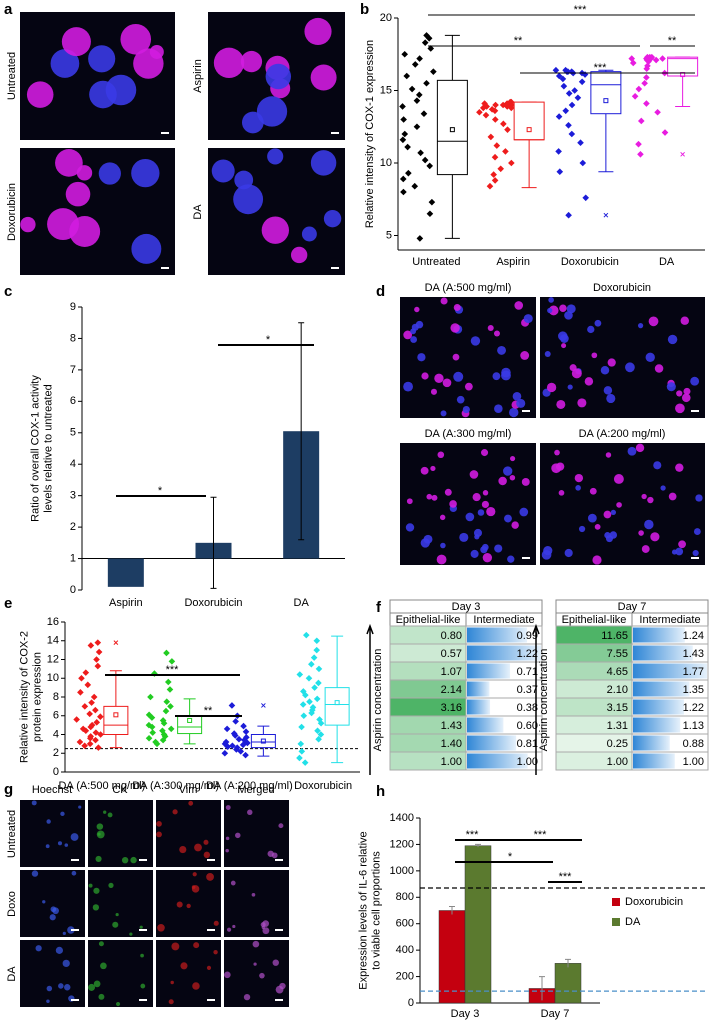 This screenshot has width=714, height=1024. I want to click on y-tick-label: 1200, so click(402, 844).